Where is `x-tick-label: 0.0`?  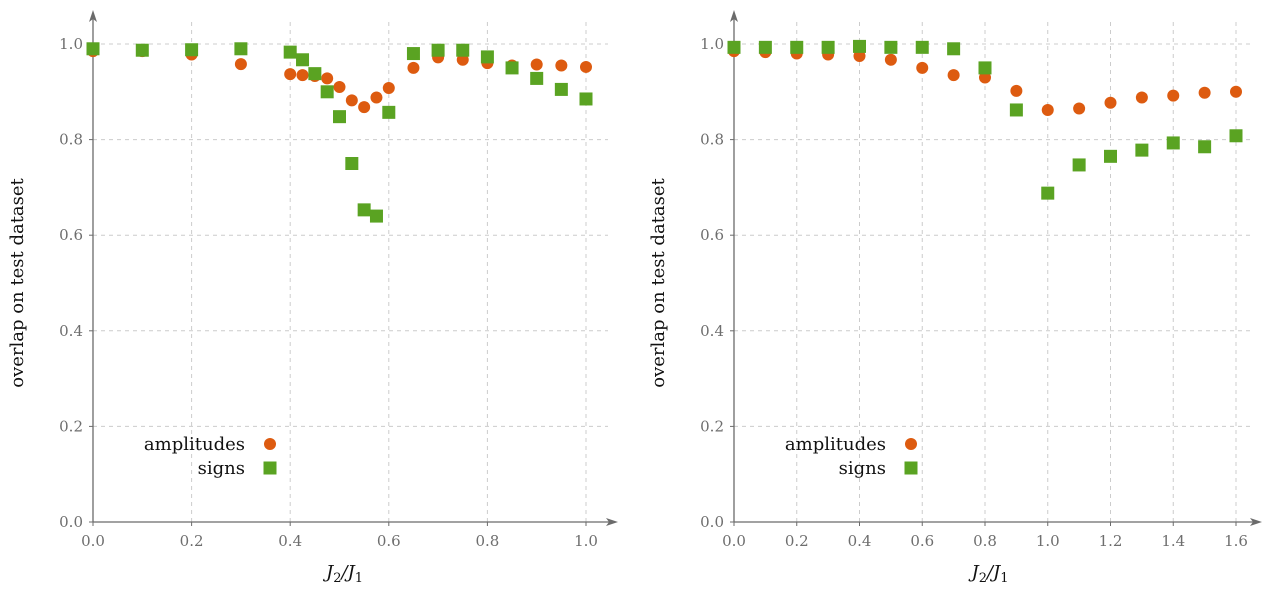
x-tick-label: 0.0 is located at coordinates (93, 541).